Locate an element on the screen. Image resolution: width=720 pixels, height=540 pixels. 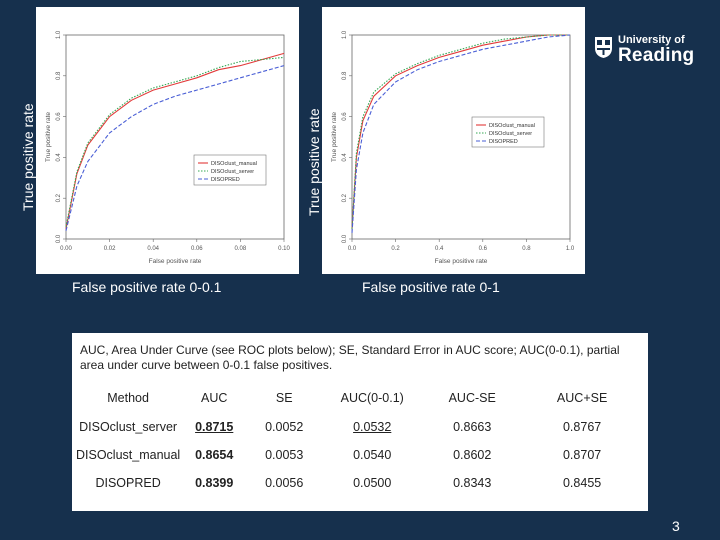
cell-se: 0.0052 is located at coordinates (284, 427).